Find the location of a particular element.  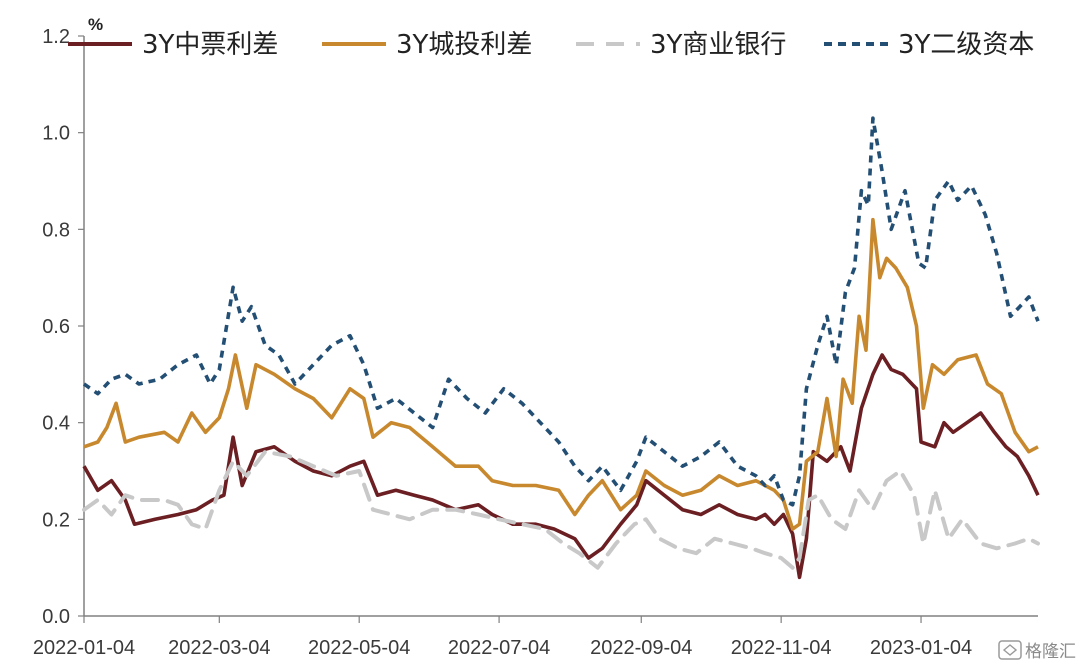

y-tick-label: 0.6 is located at coordinates (56, 327).